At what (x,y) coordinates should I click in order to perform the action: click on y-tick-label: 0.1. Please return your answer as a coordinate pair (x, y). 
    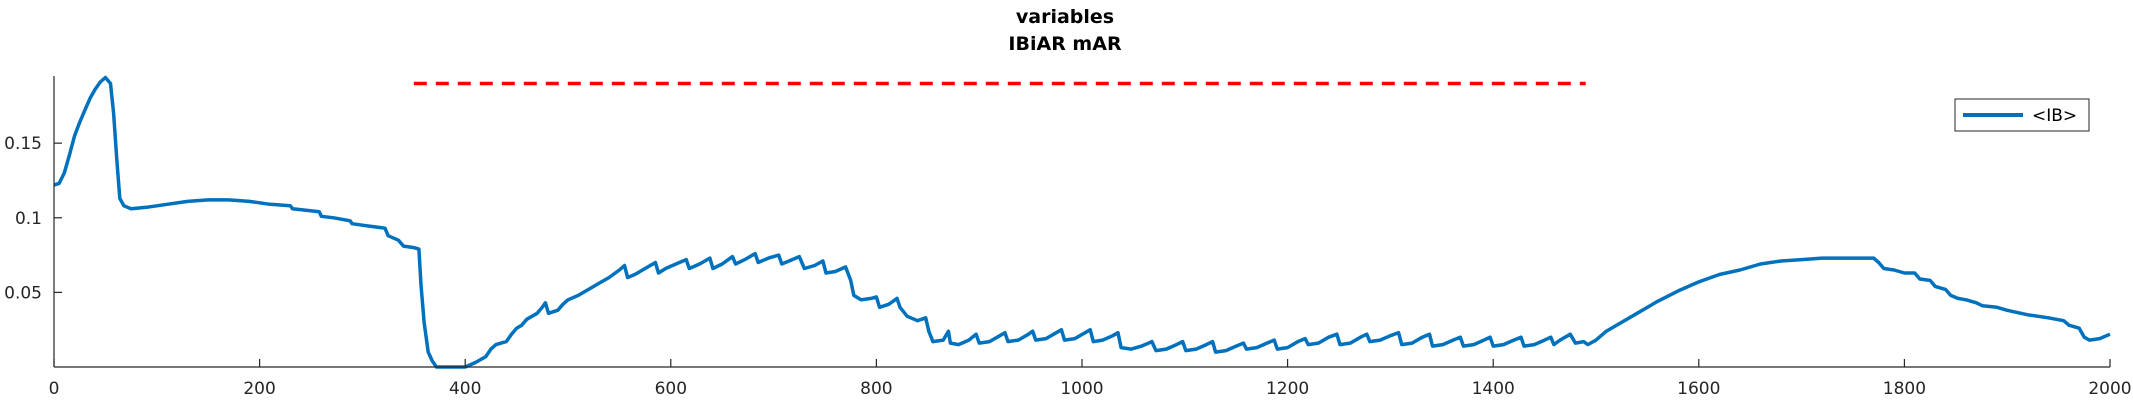
    Looking at the image, I should click on (28, 219).